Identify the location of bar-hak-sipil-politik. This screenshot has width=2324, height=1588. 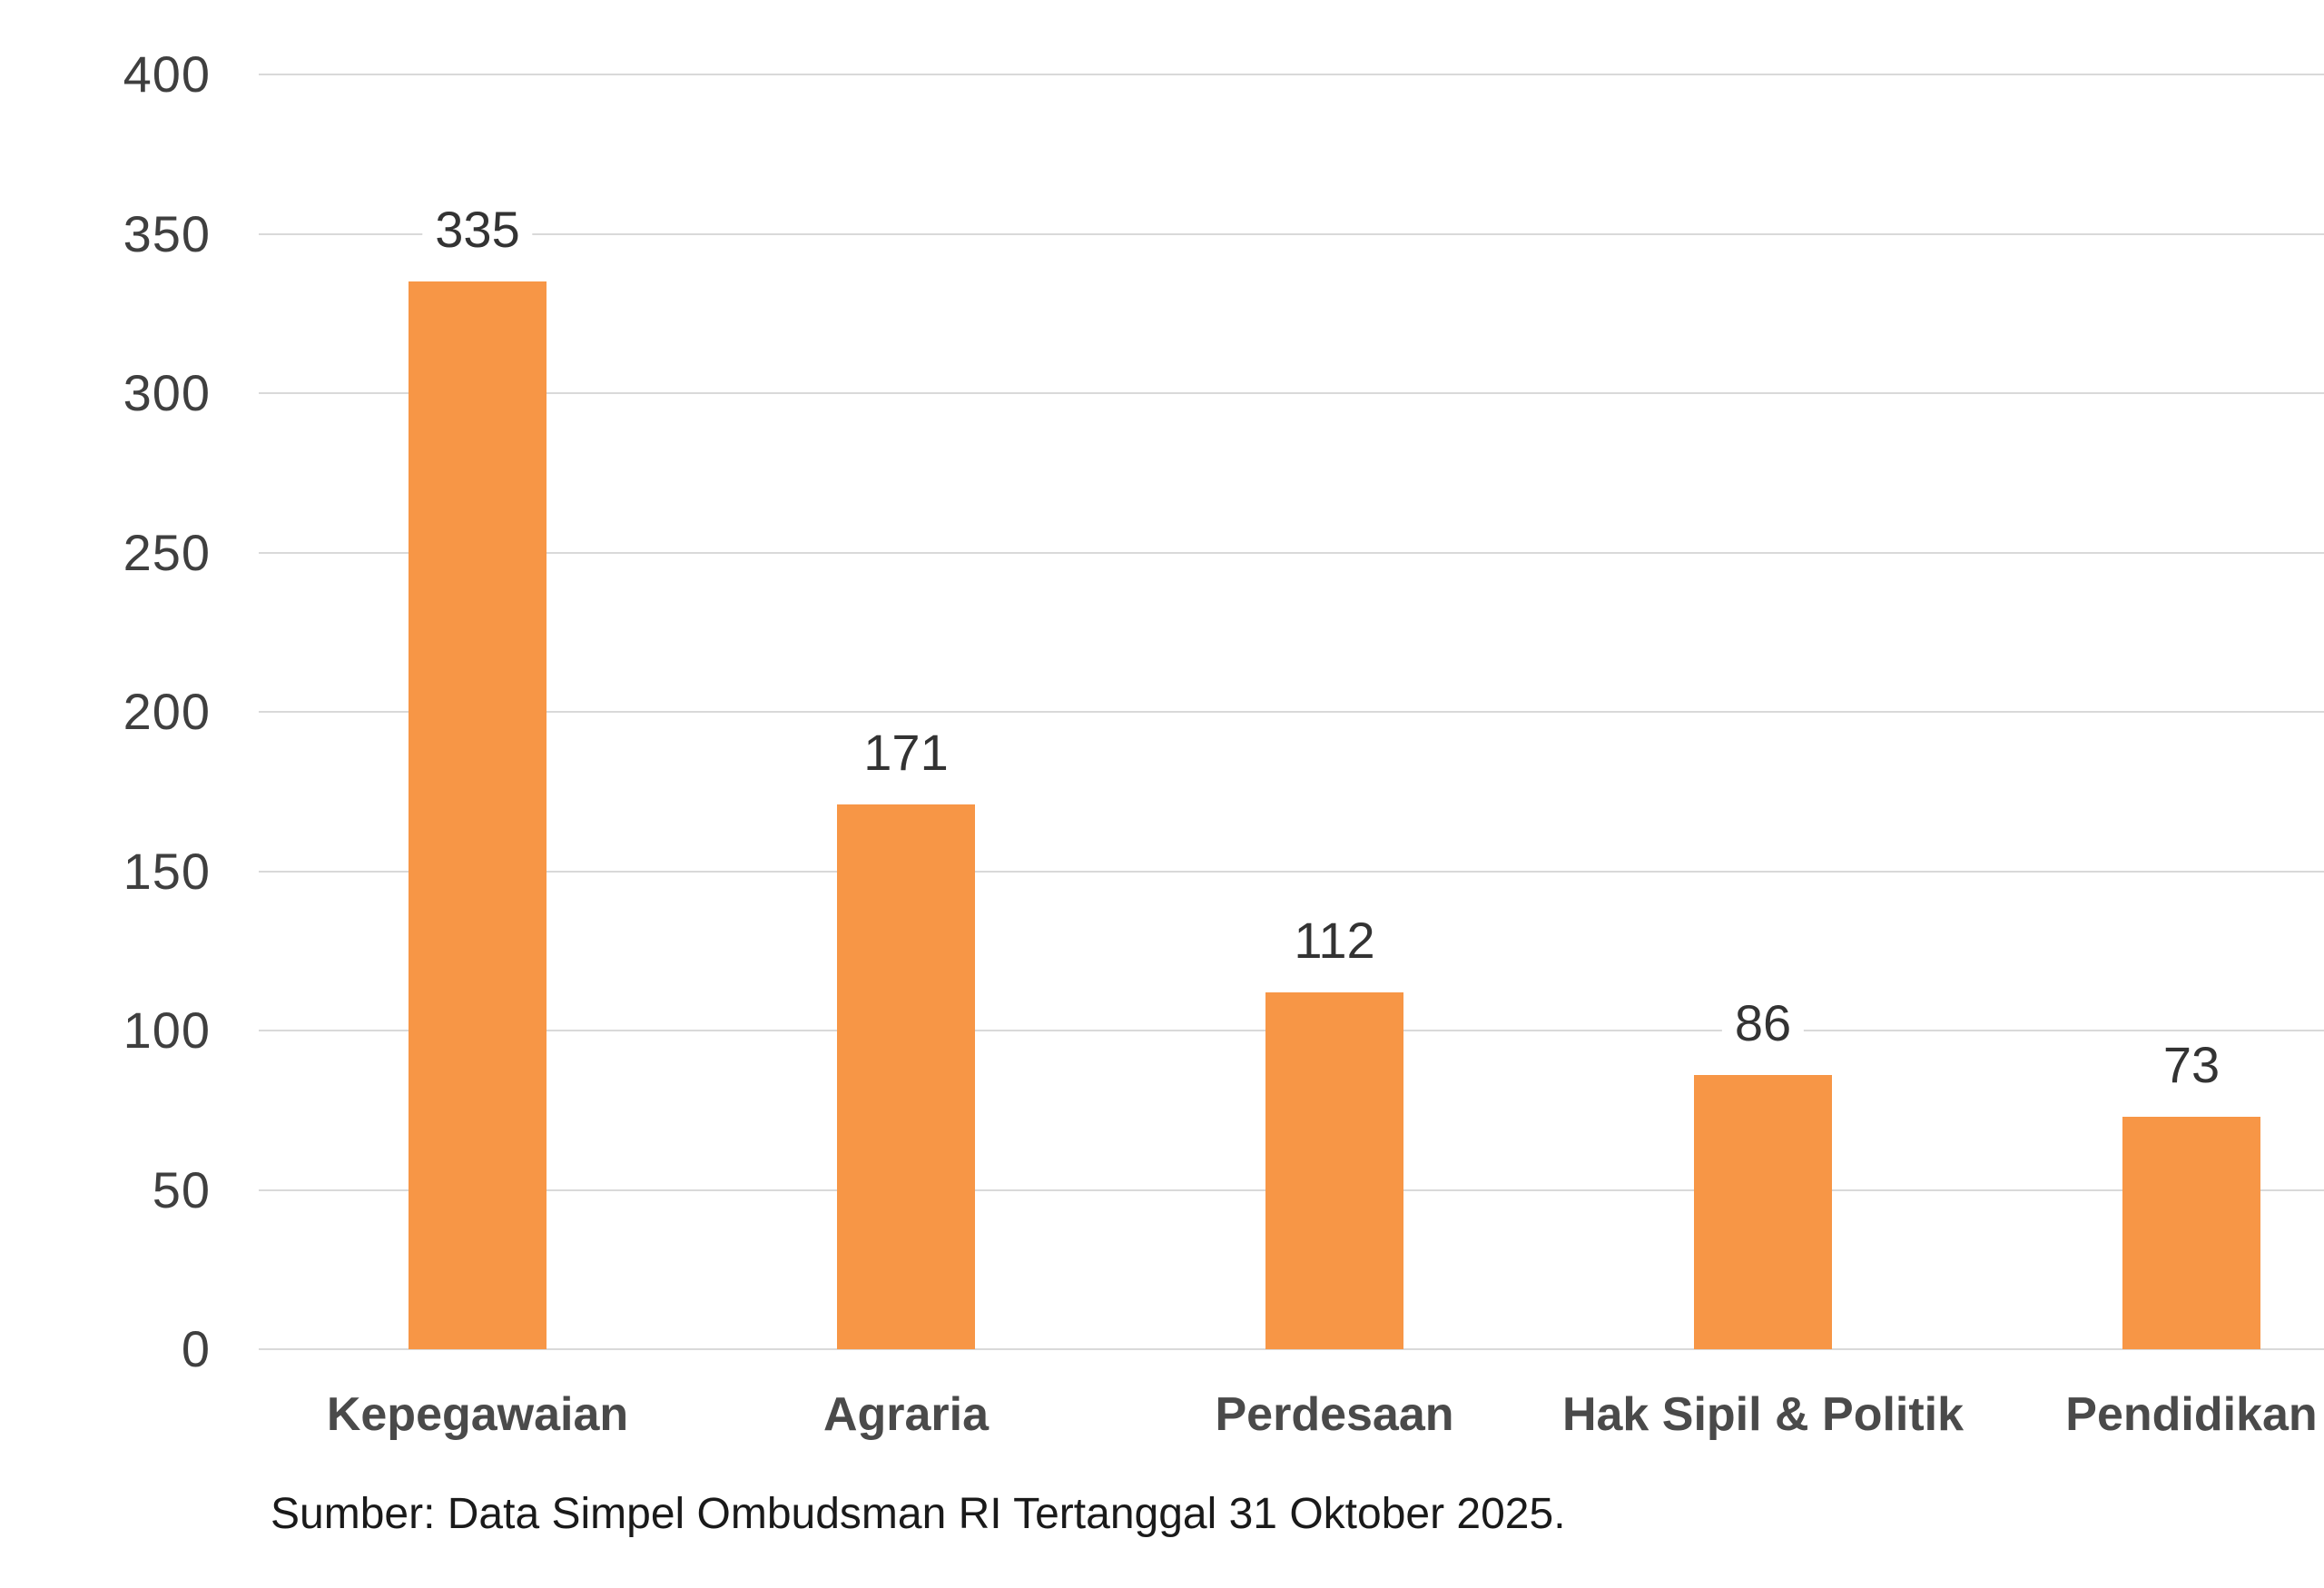
(1763, 1212).